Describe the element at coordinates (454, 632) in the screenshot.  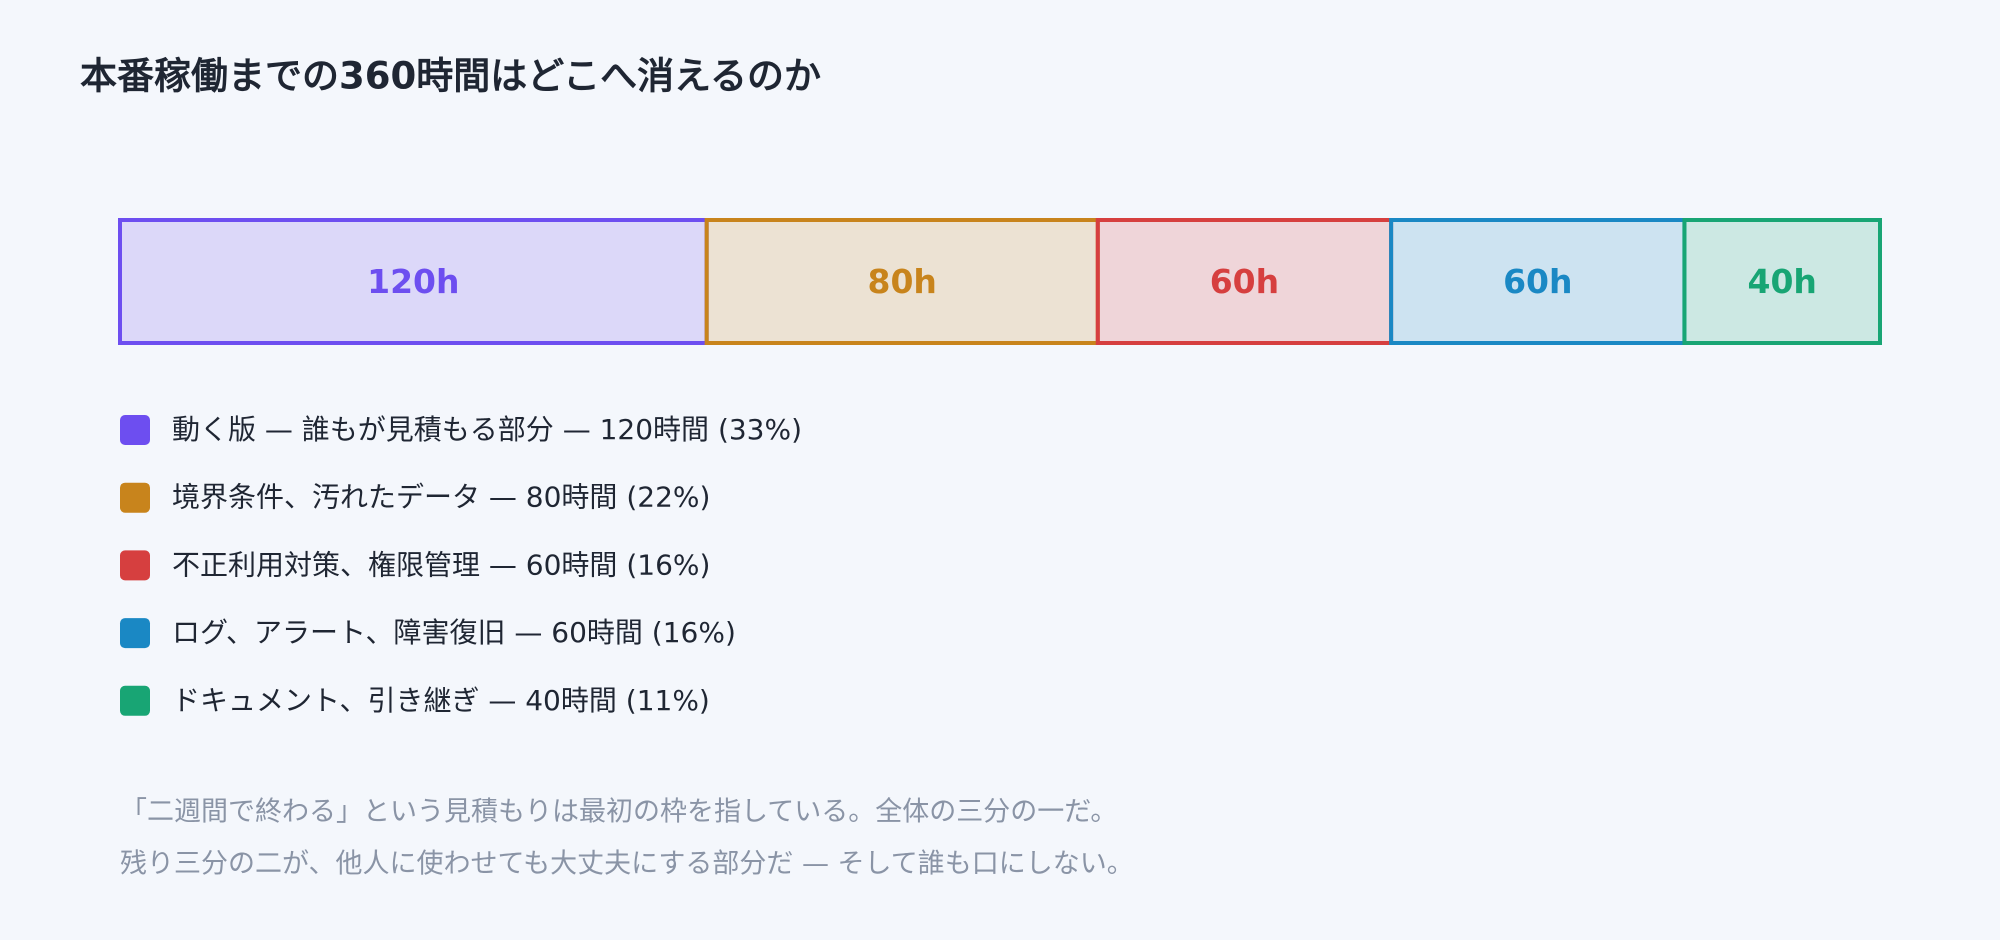
I see `legend-label: ログ、アラート、障害復旧 — 60時間 (16%)` at that location.